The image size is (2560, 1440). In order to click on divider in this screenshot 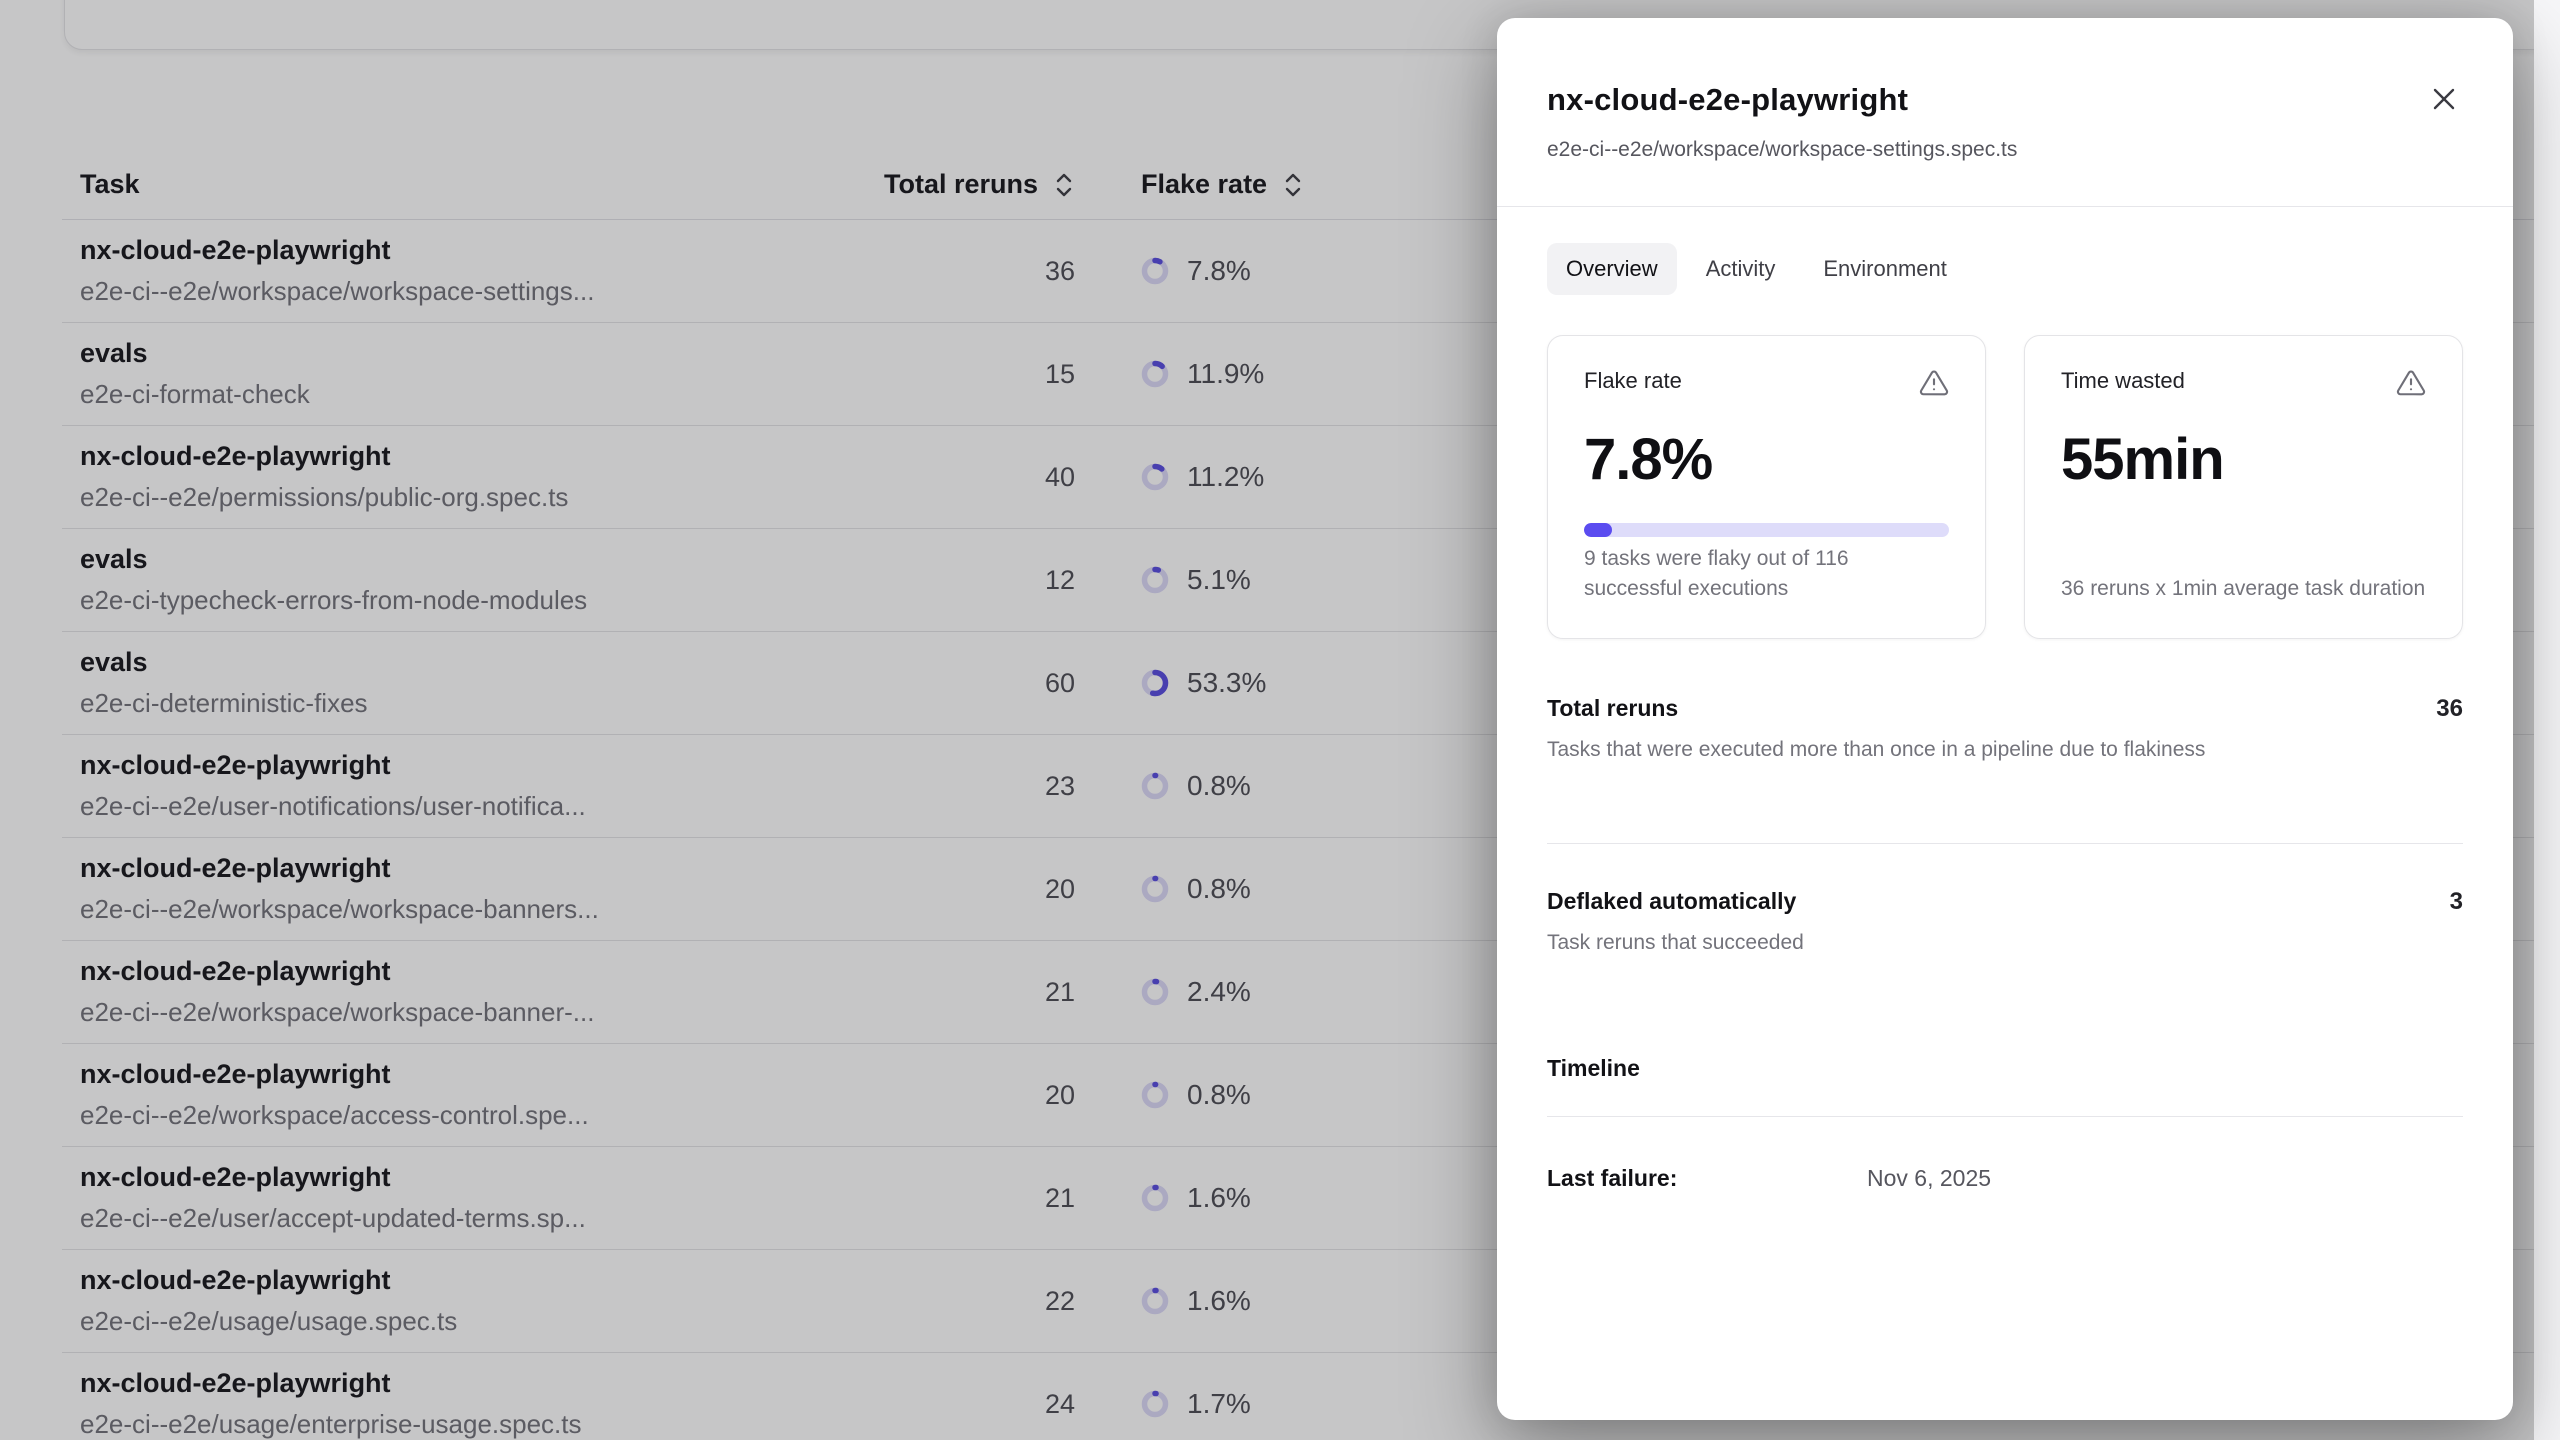, I will do `click(2005, 844)`.